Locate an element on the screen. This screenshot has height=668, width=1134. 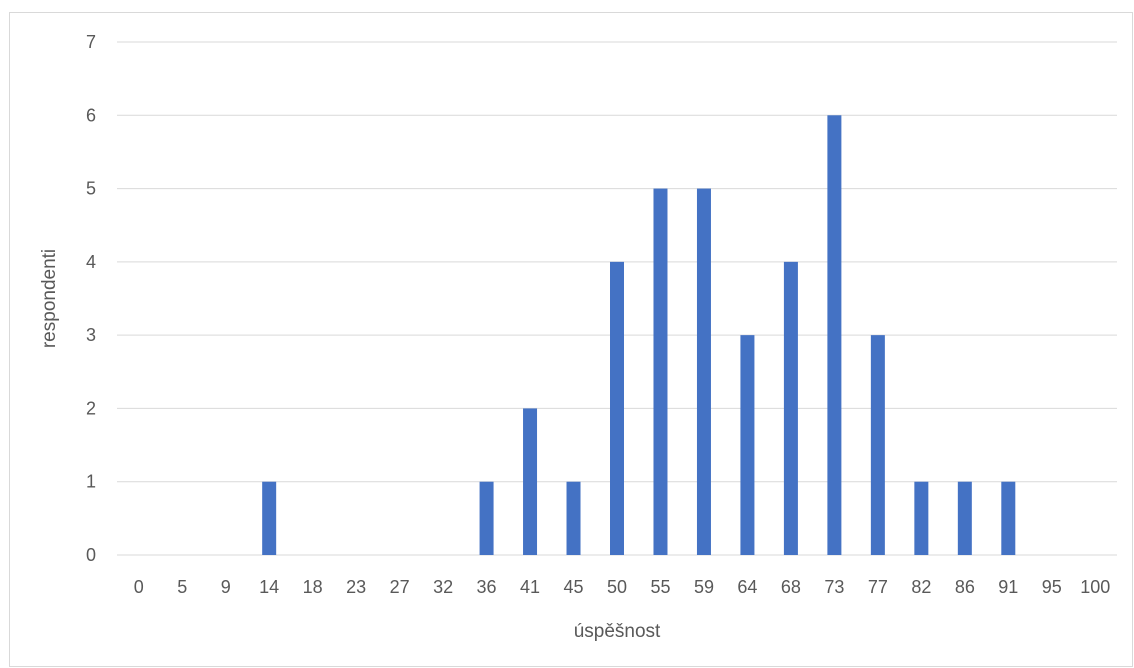
x-tick-label: 9 is located at coordinates (226, 587).